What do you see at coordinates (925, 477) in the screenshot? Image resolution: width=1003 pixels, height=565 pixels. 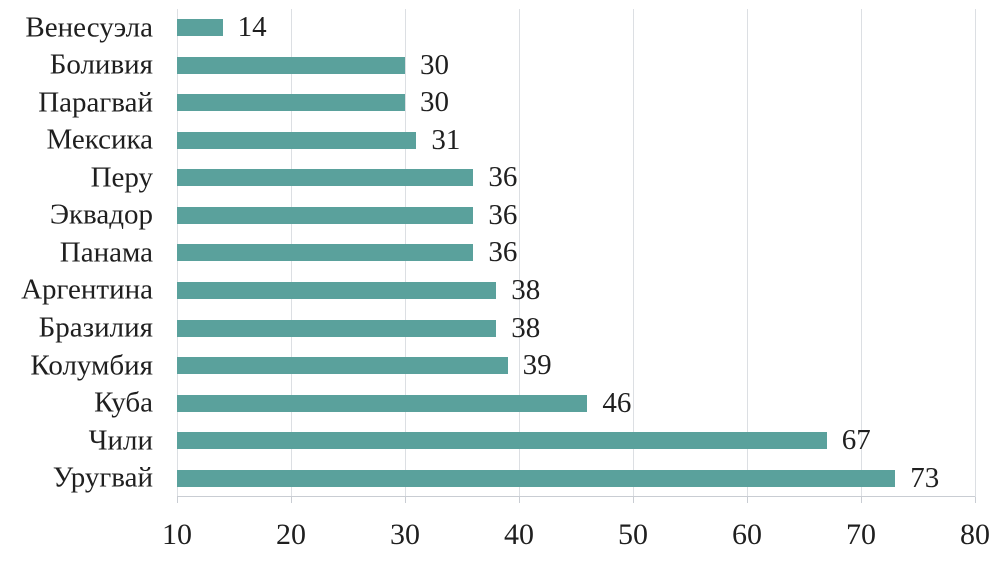 I see `value-label: 73` at bounding box center [925, 477].